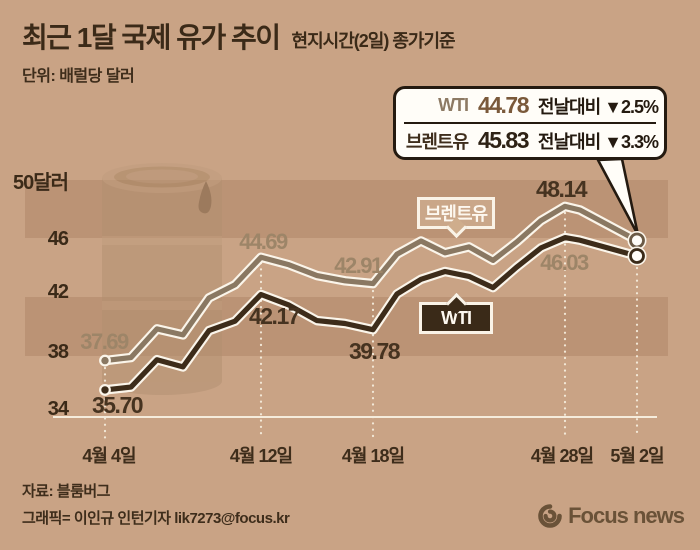  Describe the element at coordinates (456, 214) in the screenshot. I see `brent-label-text: 브렌트유` at that location.